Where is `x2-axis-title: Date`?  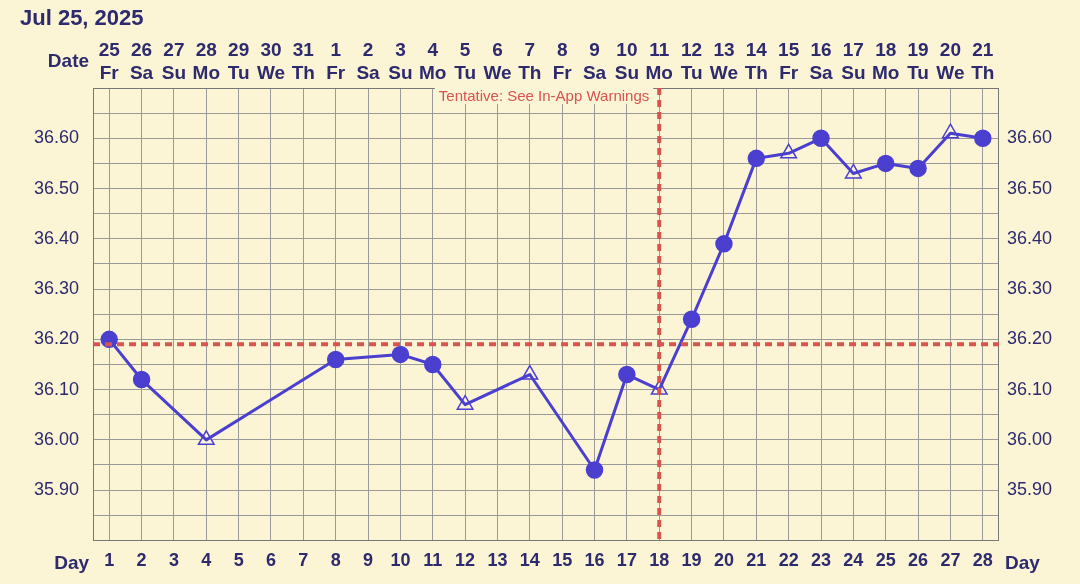 x2-axis-title: Date is located at coordinates (68, 60).